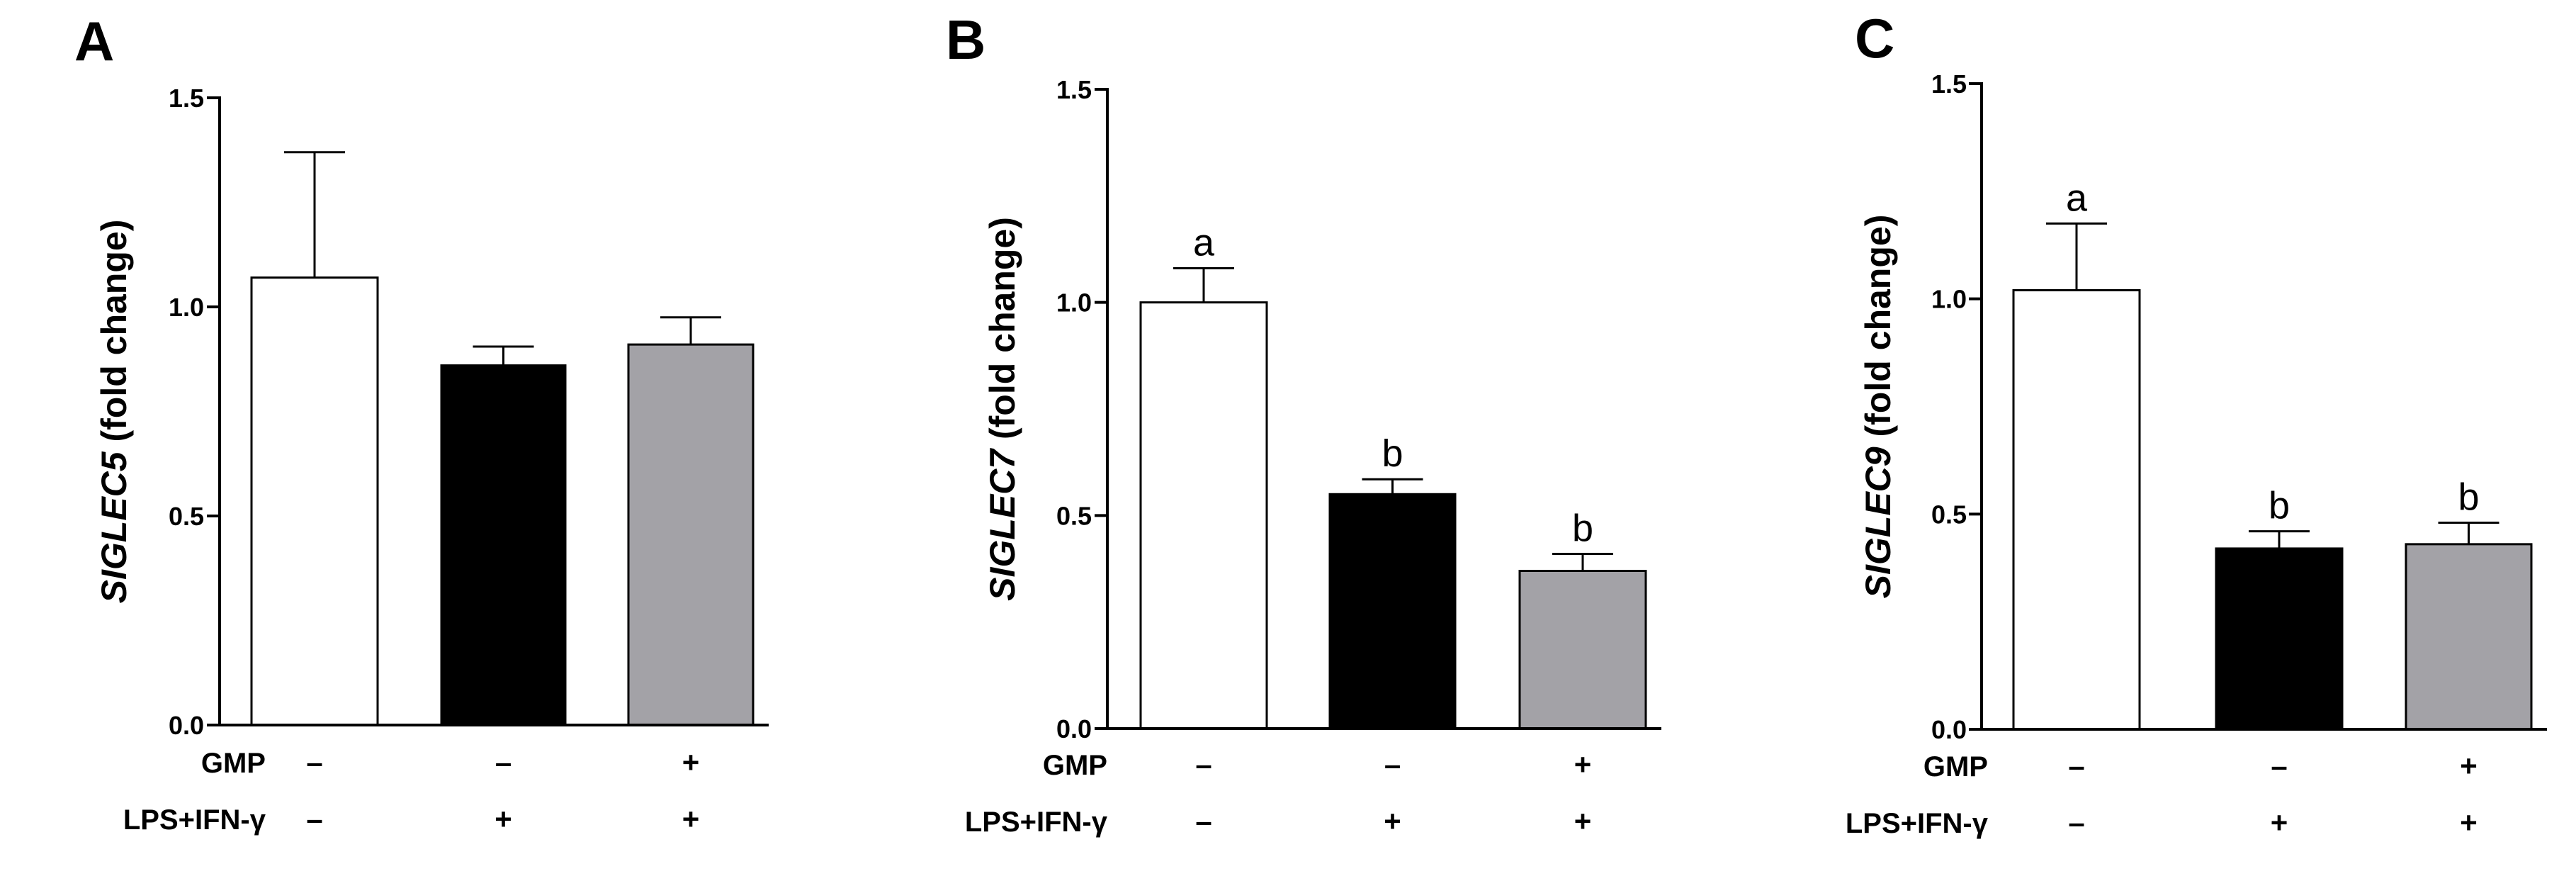 This screenshot has width=2576, height=876. Describe the element at coordinates (1878, 522) in the screenshot. I see `y-axis-label-gene: SIGLEC9` at that location.